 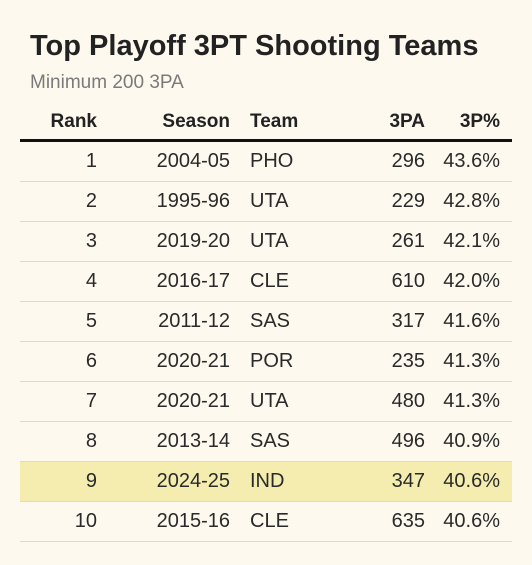 What do you see at coordinates (58, 481) in the screenshot?
I see `cell-rank: 9` at bounding box center [58, 481].